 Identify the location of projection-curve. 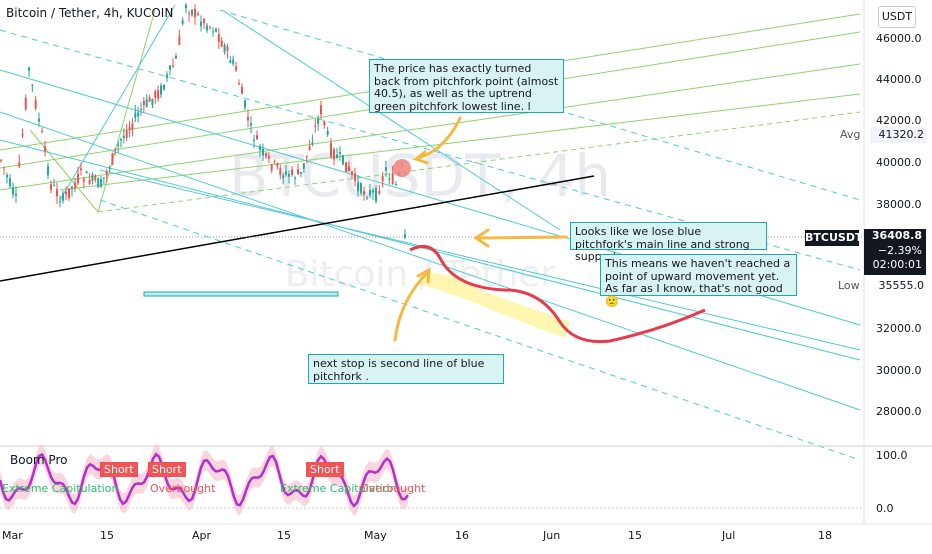
(557, 294).